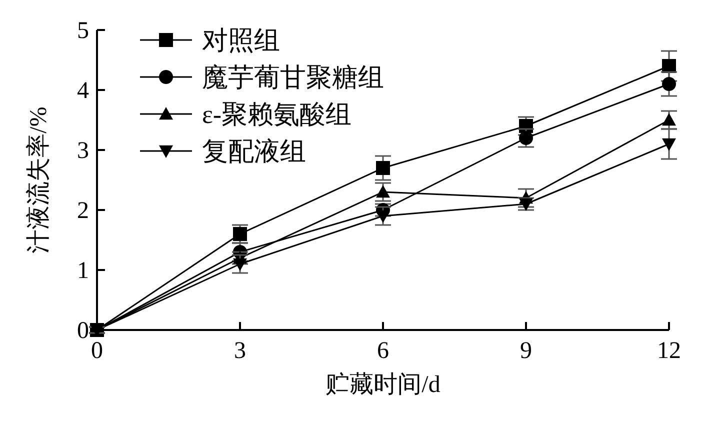 This screenshot has width=702, height=428. I want to click on legend-label: 复配液组, so click(254, 151).